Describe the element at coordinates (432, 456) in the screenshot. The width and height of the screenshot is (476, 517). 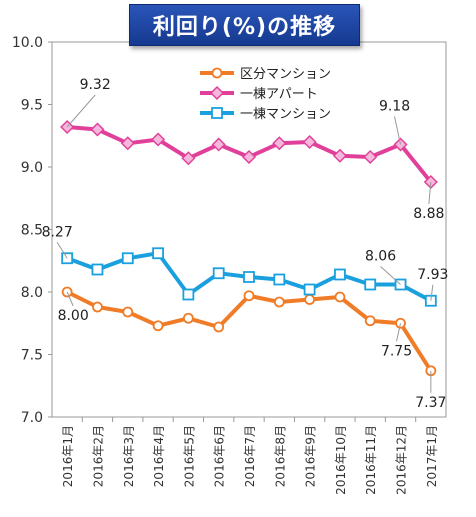
I see `x-tick-label: 2017年1月` at that location.